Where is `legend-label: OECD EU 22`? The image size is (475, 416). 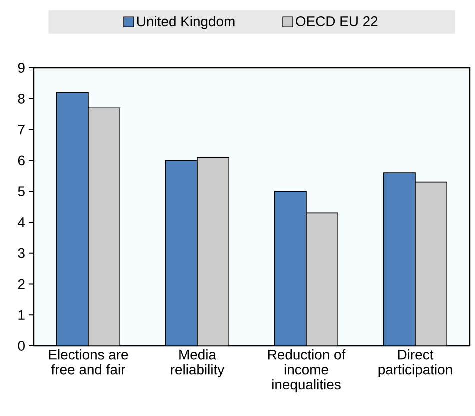
legend-label: OECD EU 22 is located at coordinates (337, 21).